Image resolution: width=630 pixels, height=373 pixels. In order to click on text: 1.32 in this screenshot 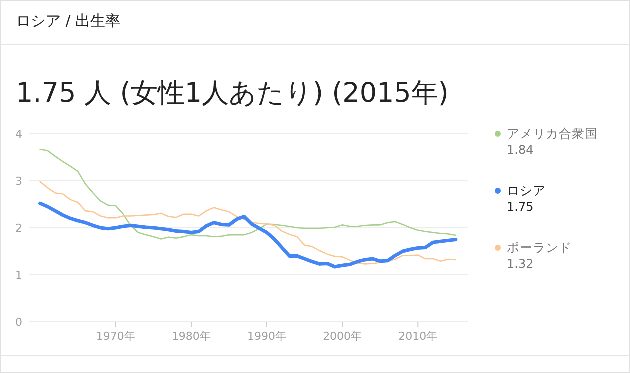, I will do `click(520, 264)`.